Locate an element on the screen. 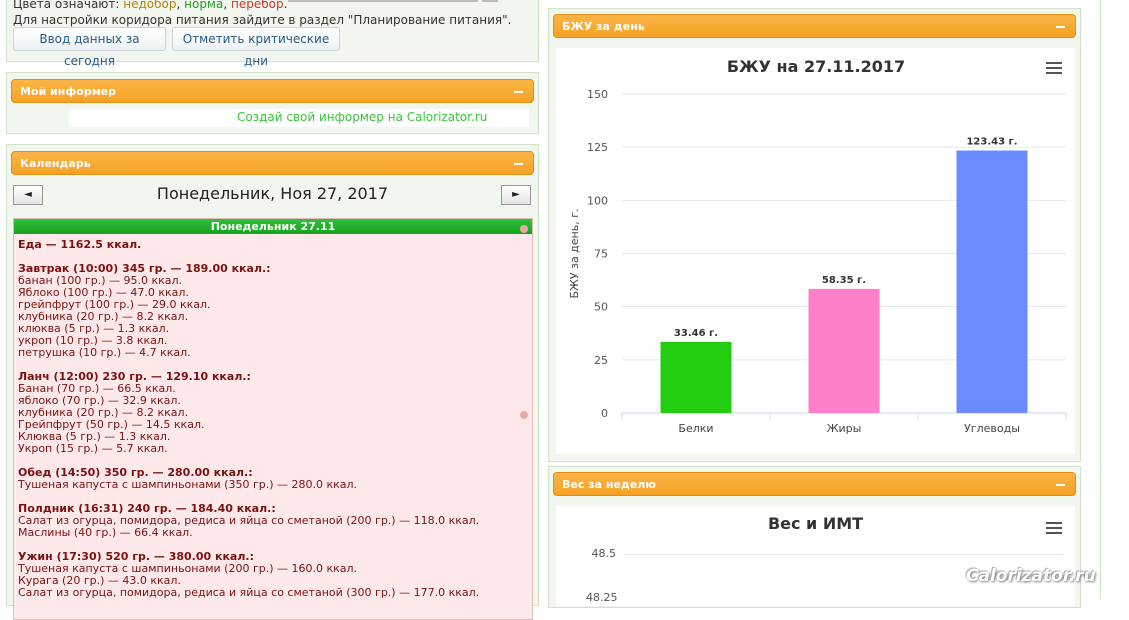 The width and height of the screenshot is (1129, 620). food-entry: укроп (10 гр.) — 3.8 ккал. is located at coordinates (93, 340).